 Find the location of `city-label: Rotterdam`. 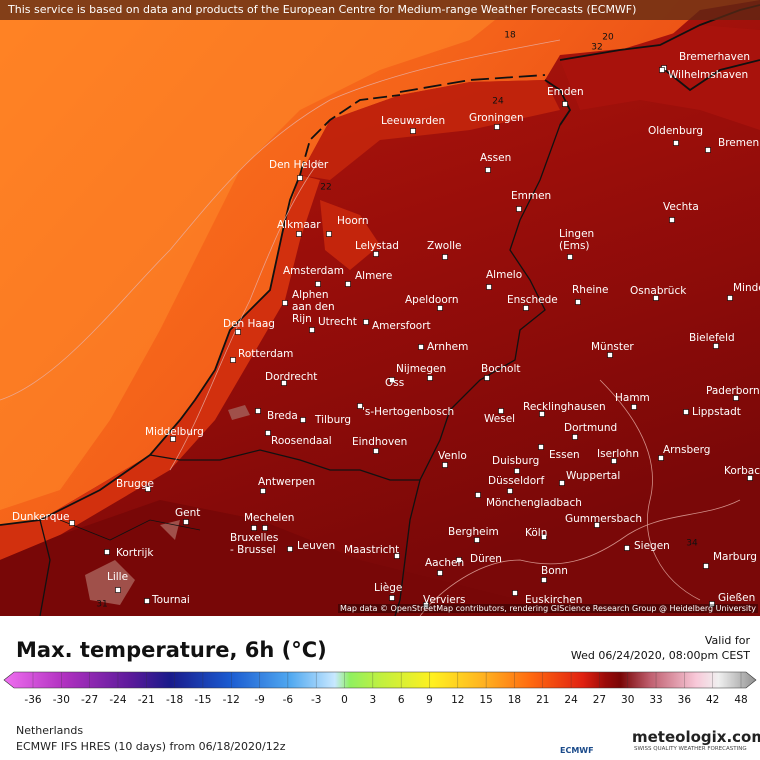

city-label: Rotterdam is located at coordinates (265, 354).